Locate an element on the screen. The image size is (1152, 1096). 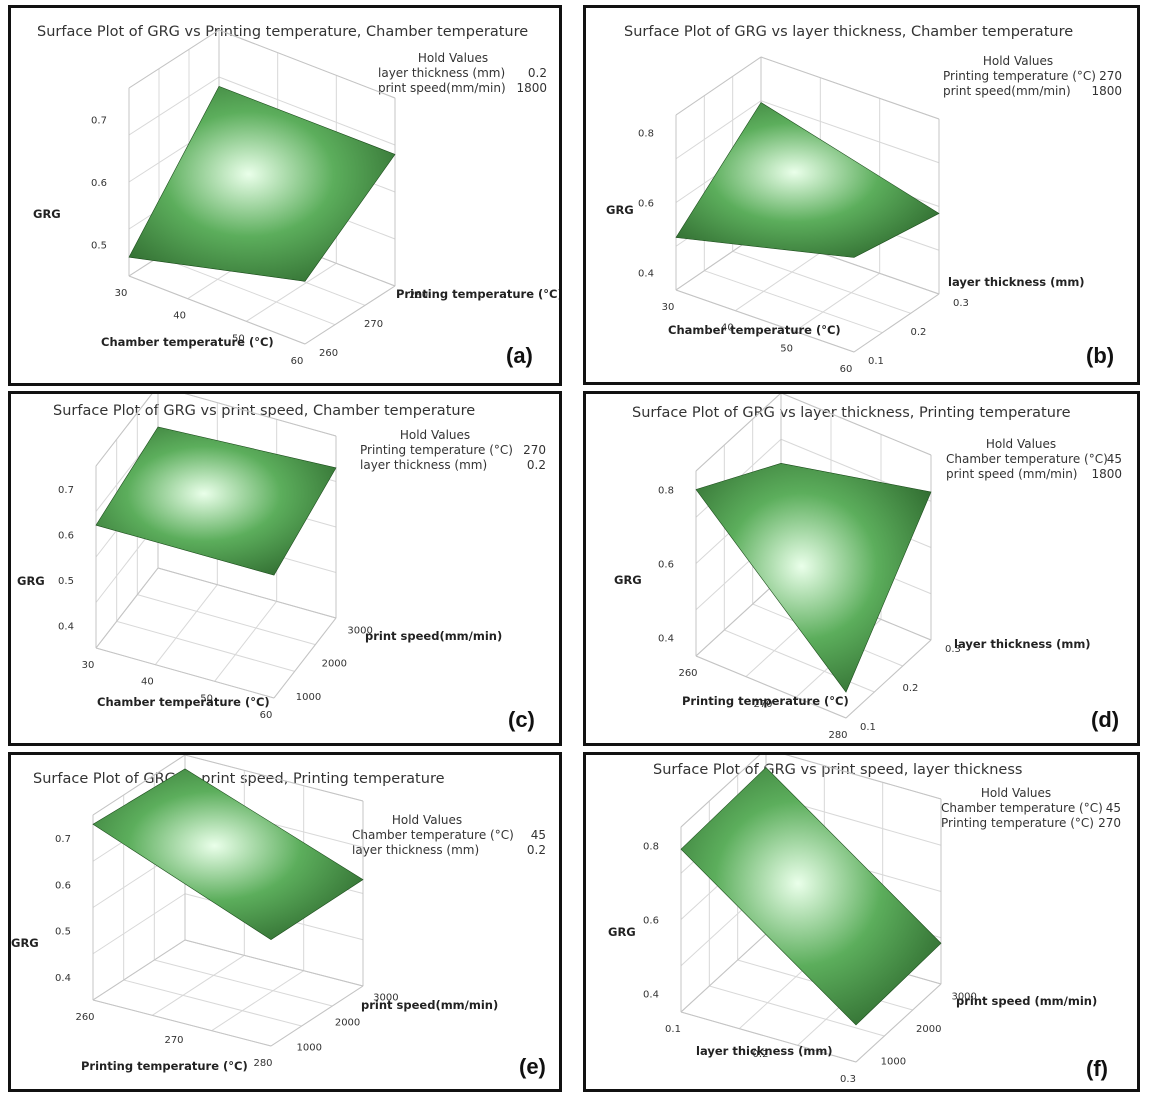
y-tick-label: 0.2 is located at coordinates (911, 688).